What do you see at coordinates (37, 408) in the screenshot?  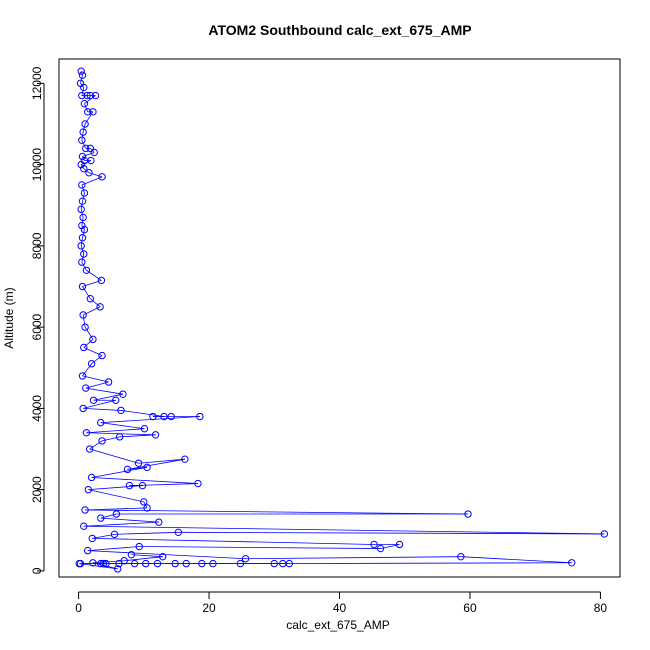 I see `y-tick-label: 4000` at bounding box center [37, 408].